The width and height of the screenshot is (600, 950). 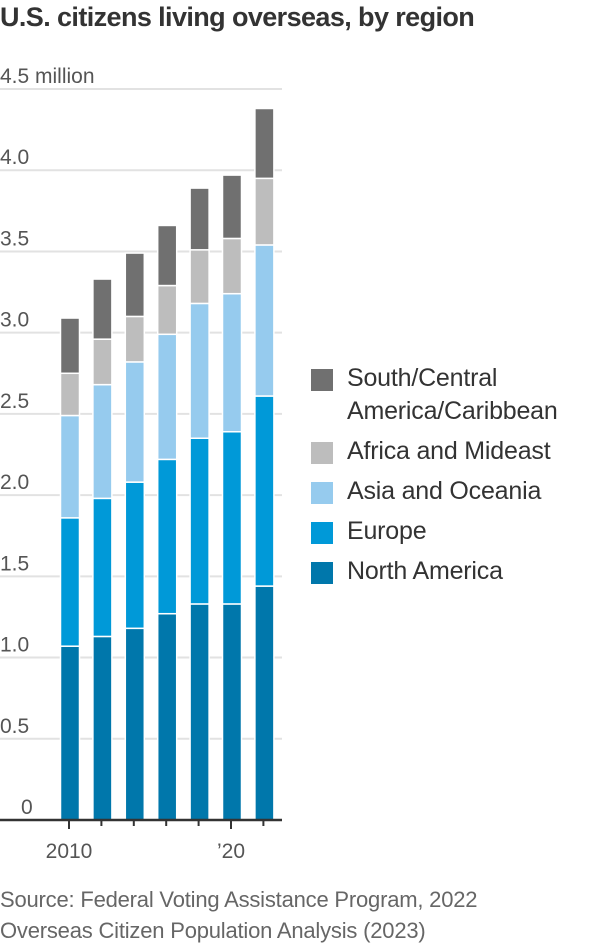 I want to click on legend-label: Europe, so click(x=387, y=531).